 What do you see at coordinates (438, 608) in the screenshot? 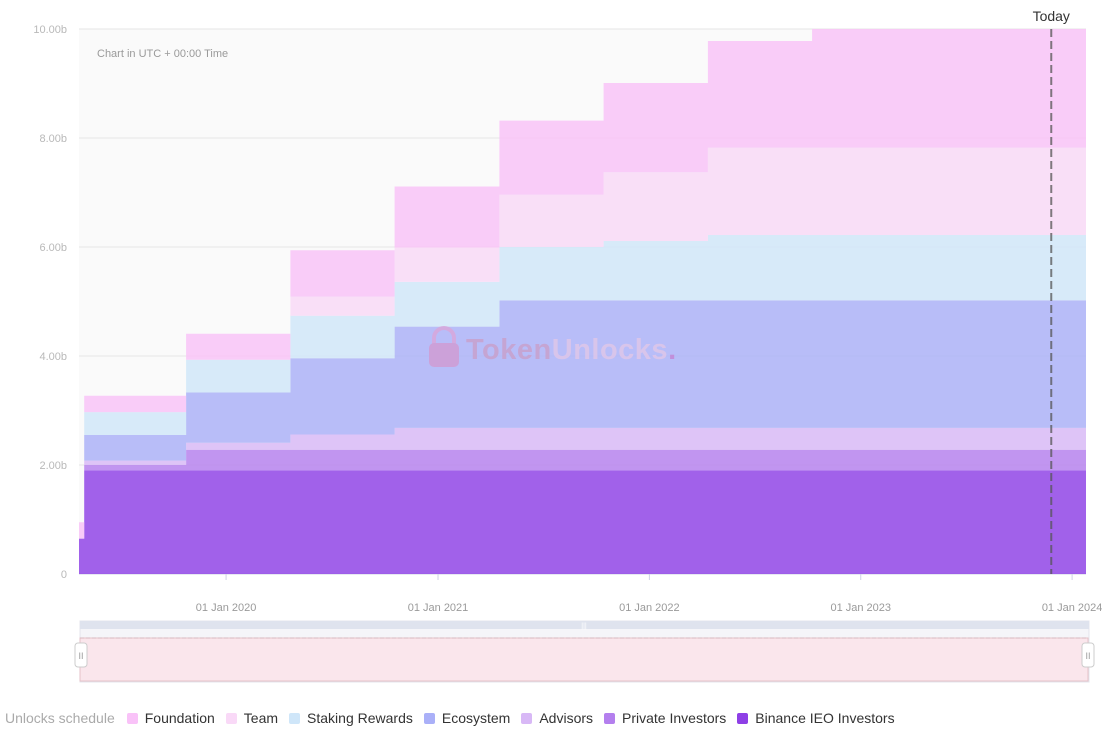
I see `x-tick-label: 01 Jan 2021` at bounding box center [438, 608].